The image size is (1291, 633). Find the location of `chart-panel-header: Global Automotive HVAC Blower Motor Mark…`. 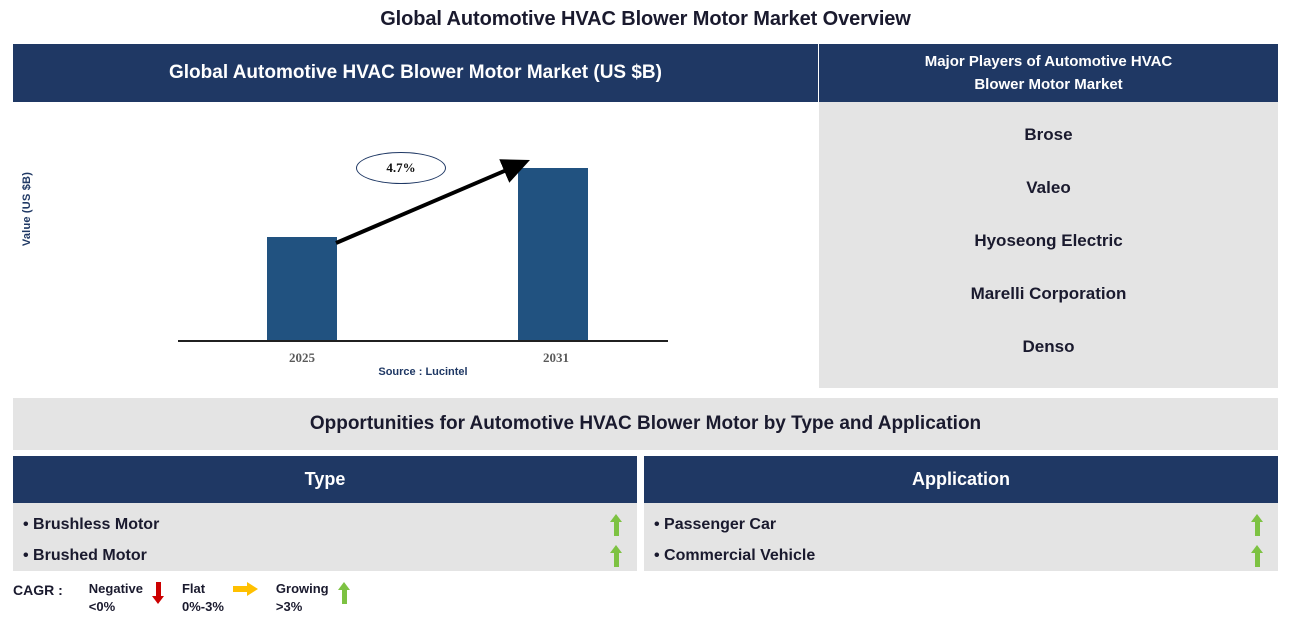

chart-panel-header: Global Automotive HVAC Blower Motor Mark… is located at coordinates (415, 73).